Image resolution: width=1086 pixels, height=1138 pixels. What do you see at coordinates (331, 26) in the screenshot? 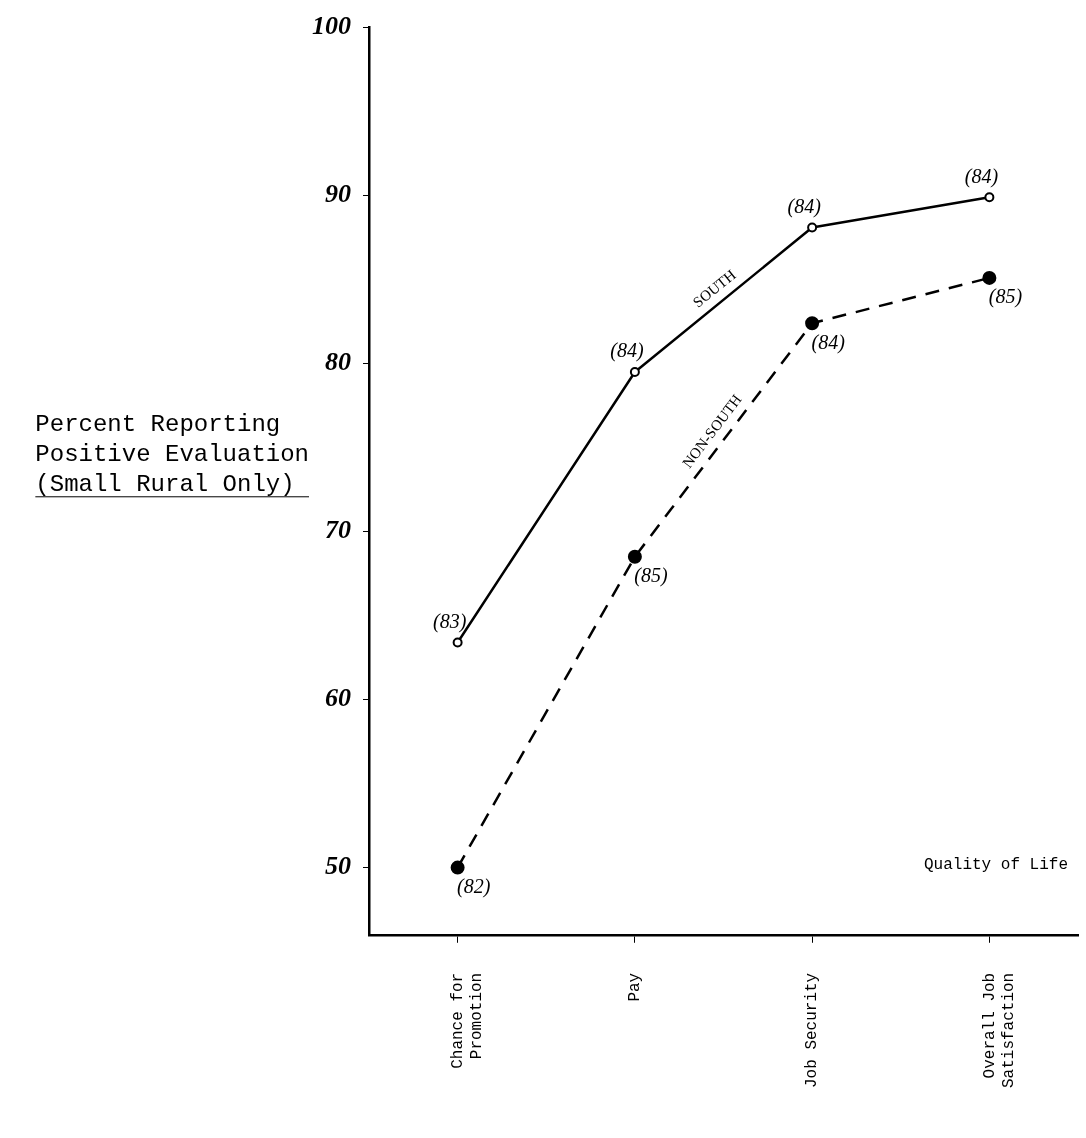
I see `y-tick-label: 100` at bounding box center [331, 26].